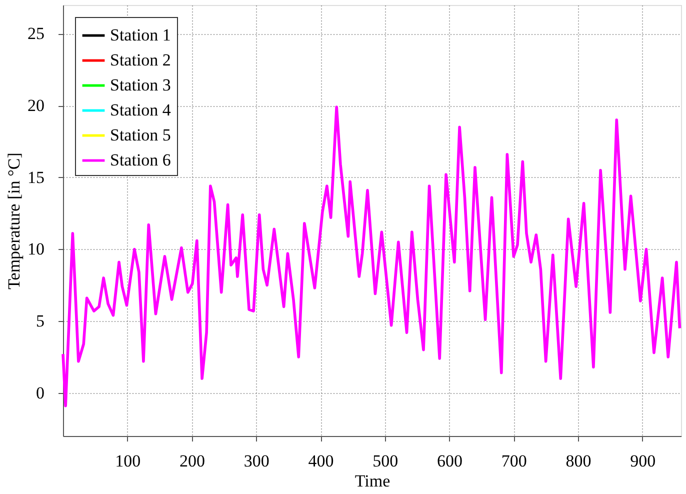 The height and width of the screenshot is (494, 686). What do you see at coordinates (579, 461) in the screenshot?
I see `x-tick-label: 800` at bounding box center [579, 461].